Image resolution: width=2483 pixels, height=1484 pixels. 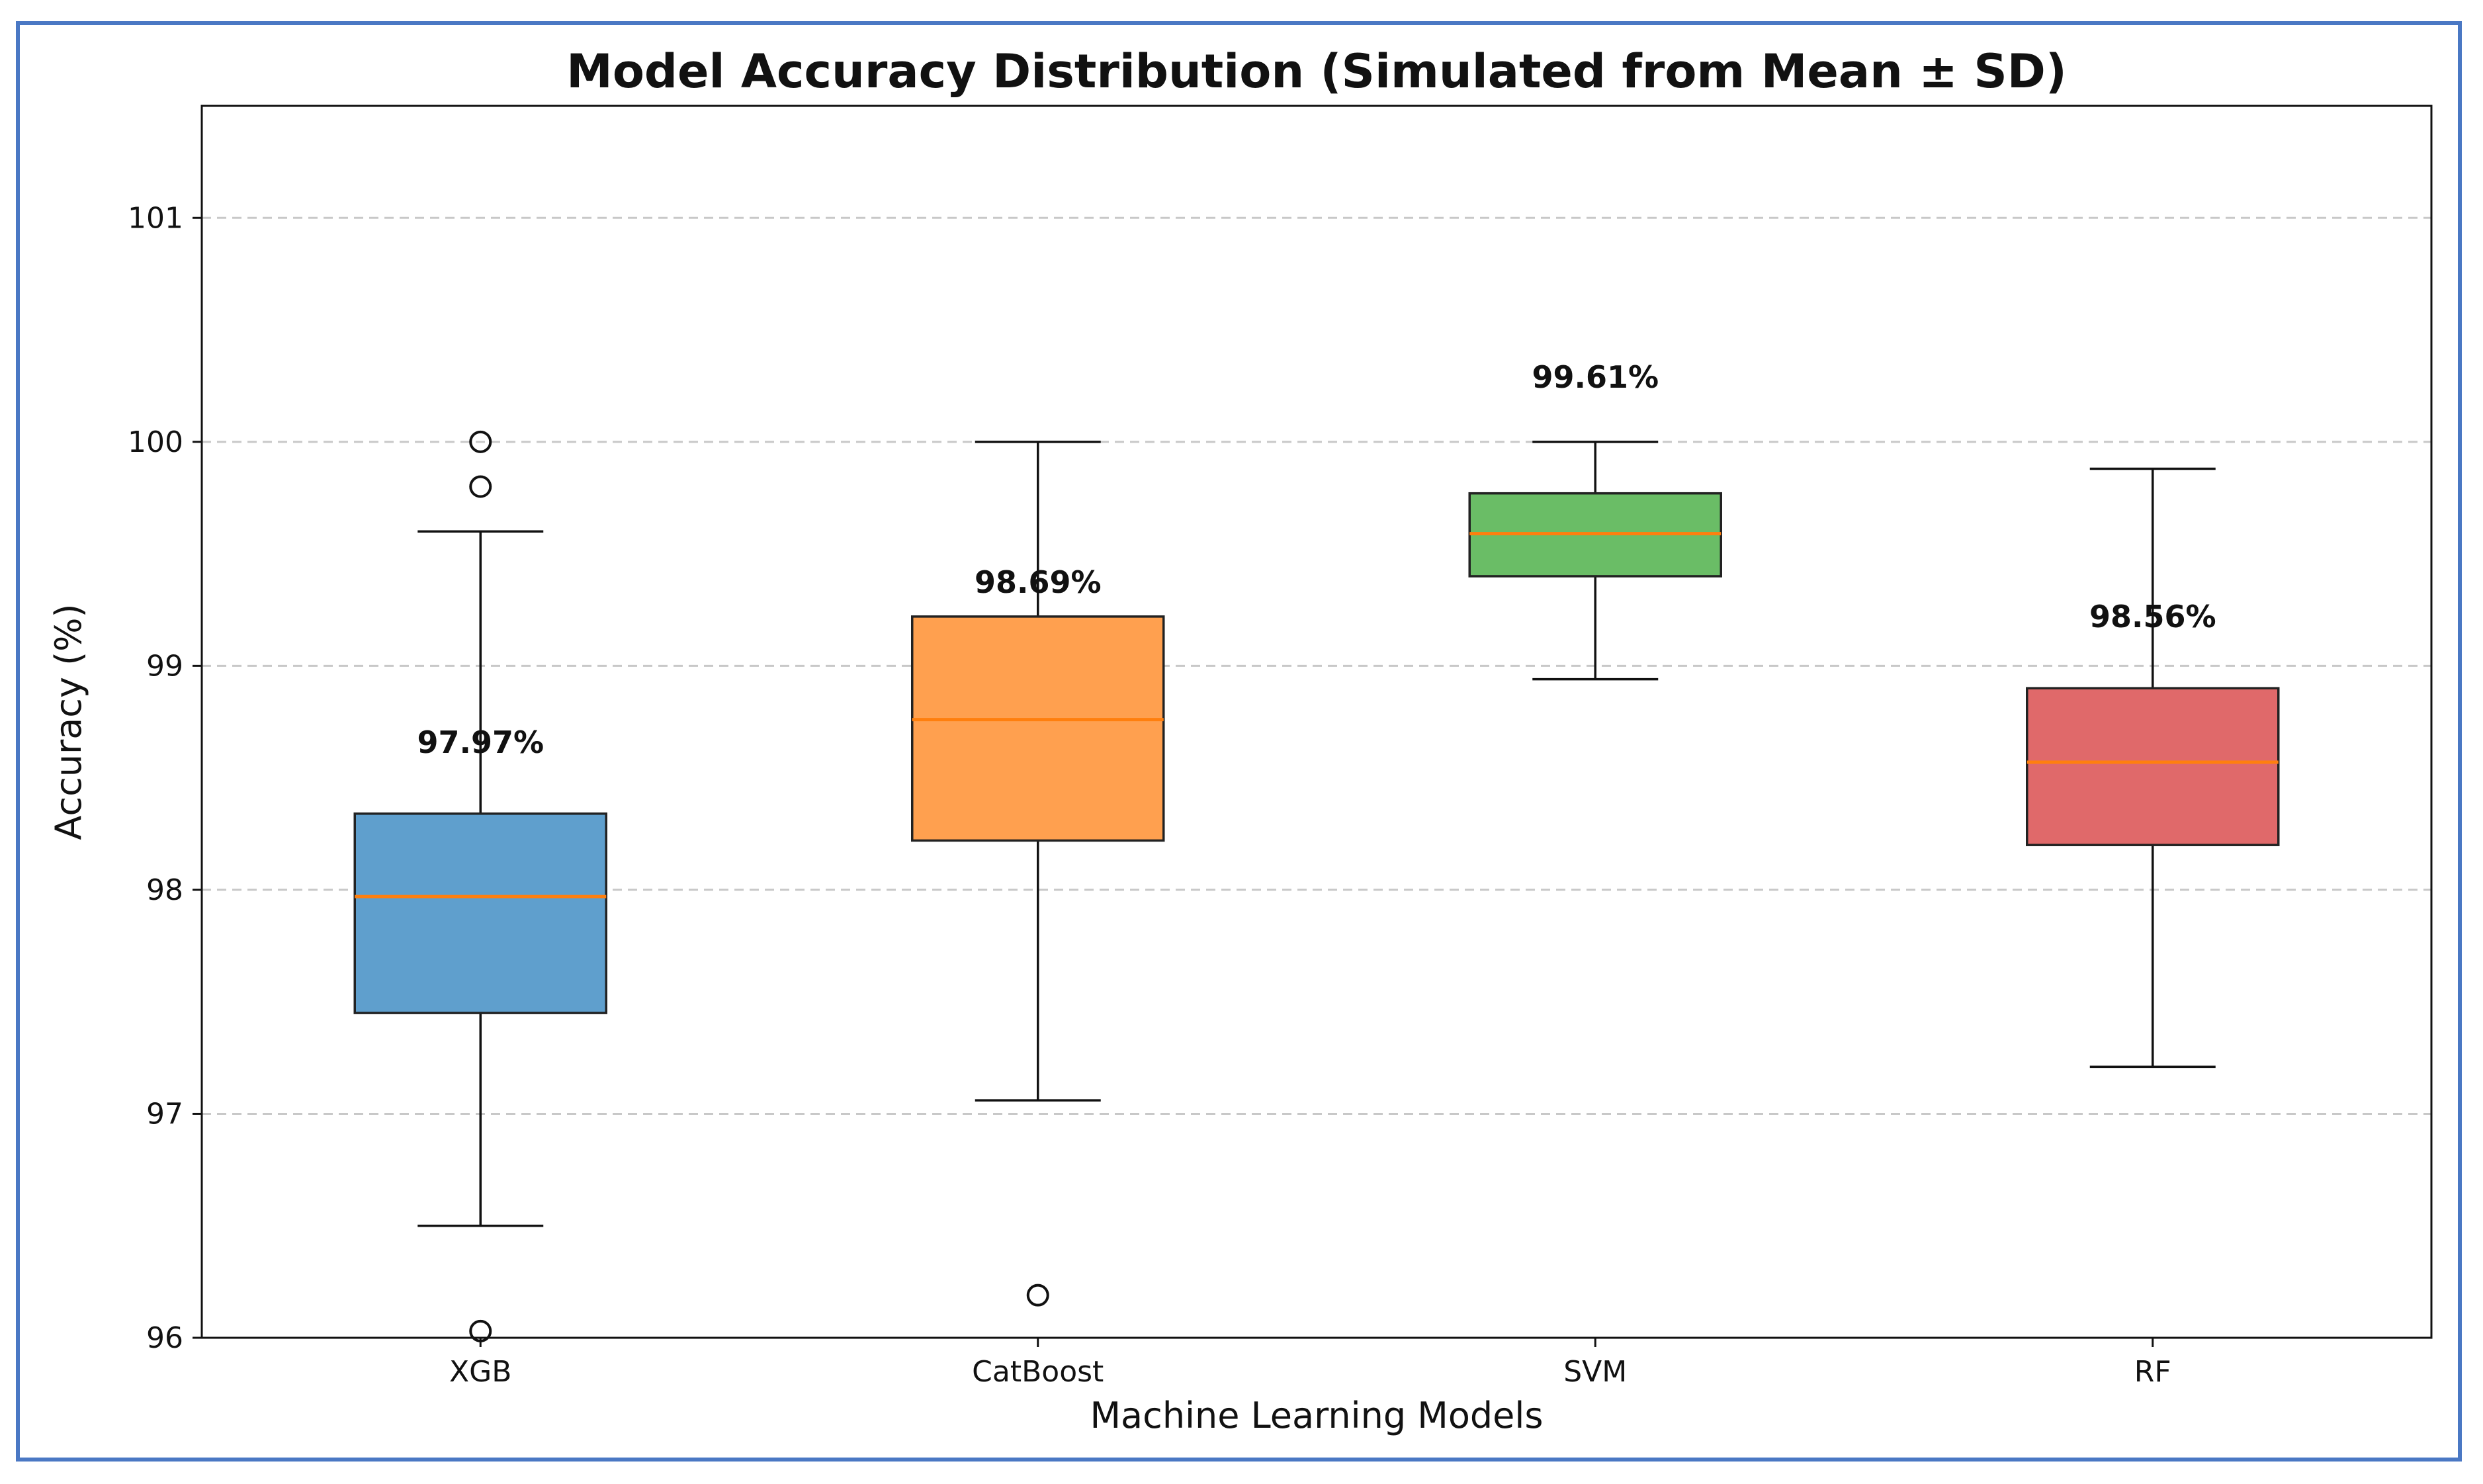 What do you see at coordinates (1038, 582) in the screenshot?
I see `mean-label: 98.69%` at bounding box center [1038, 582].